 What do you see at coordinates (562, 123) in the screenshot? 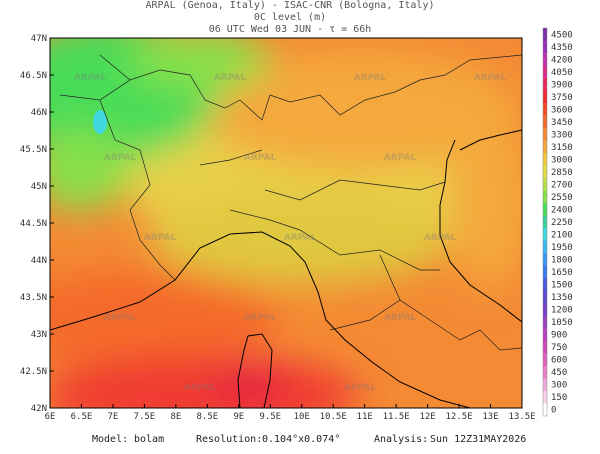
I see `colorbar-label: 3450` at bounding box center [562, 123].